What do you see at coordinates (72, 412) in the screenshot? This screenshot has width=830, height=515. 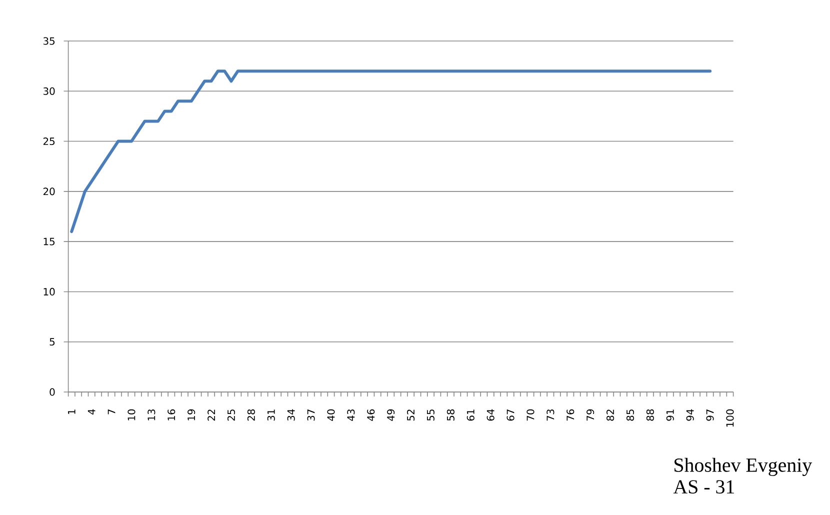 I see `x-tick-label: 1` at bounding box center [72, 412].